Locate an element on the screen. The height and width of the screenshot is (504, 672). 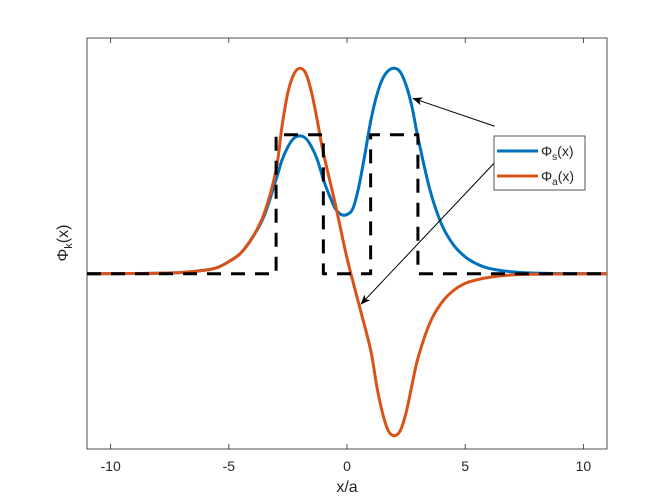
y-axis-label: Φk(x) is located at coordinates (65, 243).